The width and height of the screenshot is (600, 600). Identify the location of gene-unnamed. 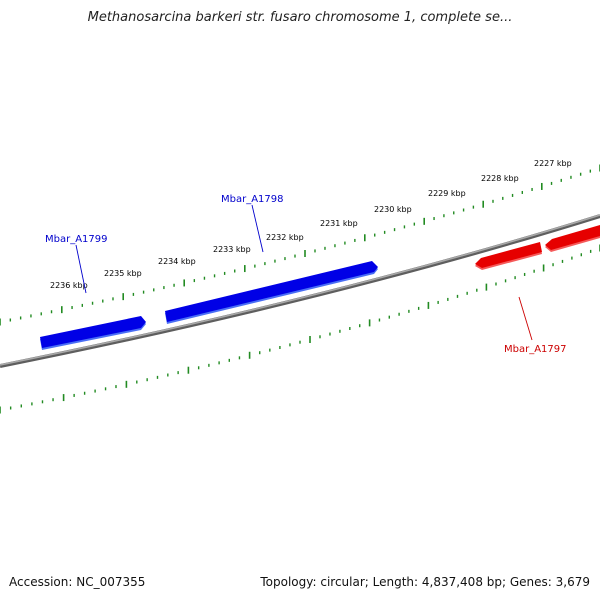
(572, 238).